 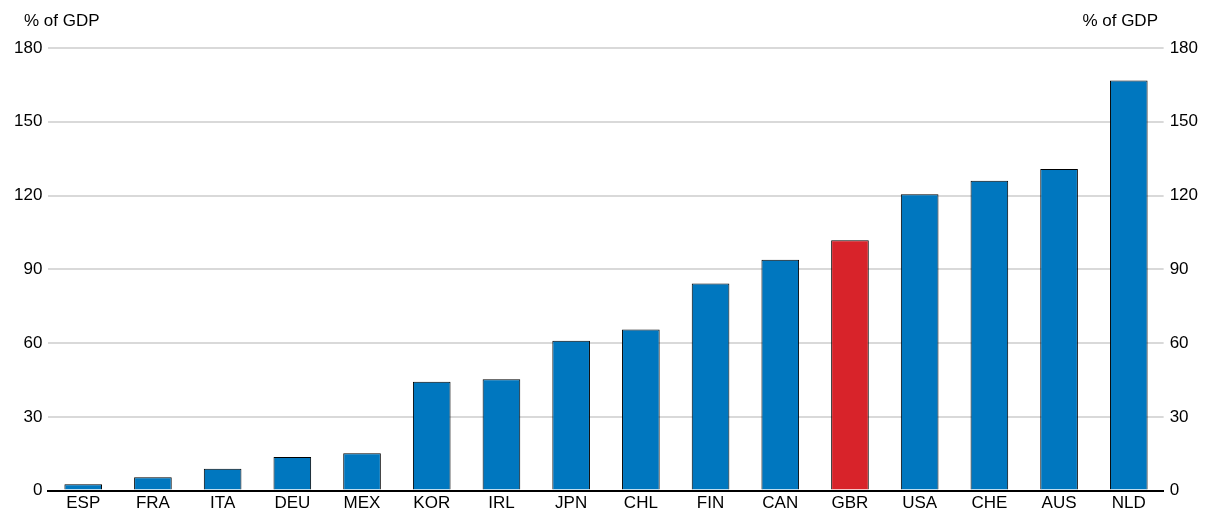 What do you see at coordinates (780, 503) in the screenshot?
I see `x-tick-label: CAN` at bounding box center [780, 503].